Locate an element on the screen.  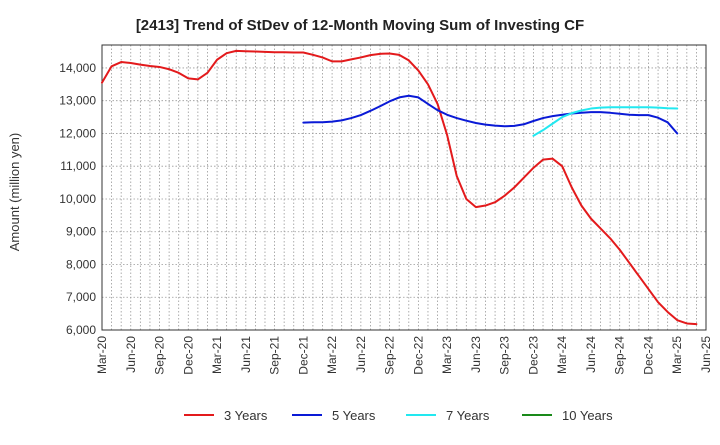
x-tick-label: Dec-21 is located at coordinates (303, 355).